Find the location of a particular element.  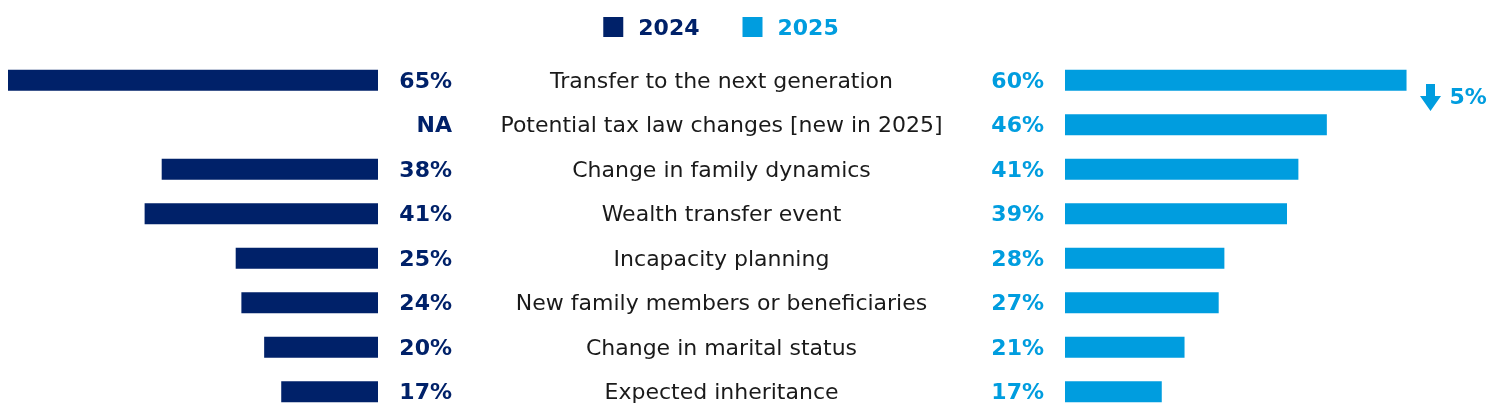

data-label: 39% is located at coordinates (1017, 214).